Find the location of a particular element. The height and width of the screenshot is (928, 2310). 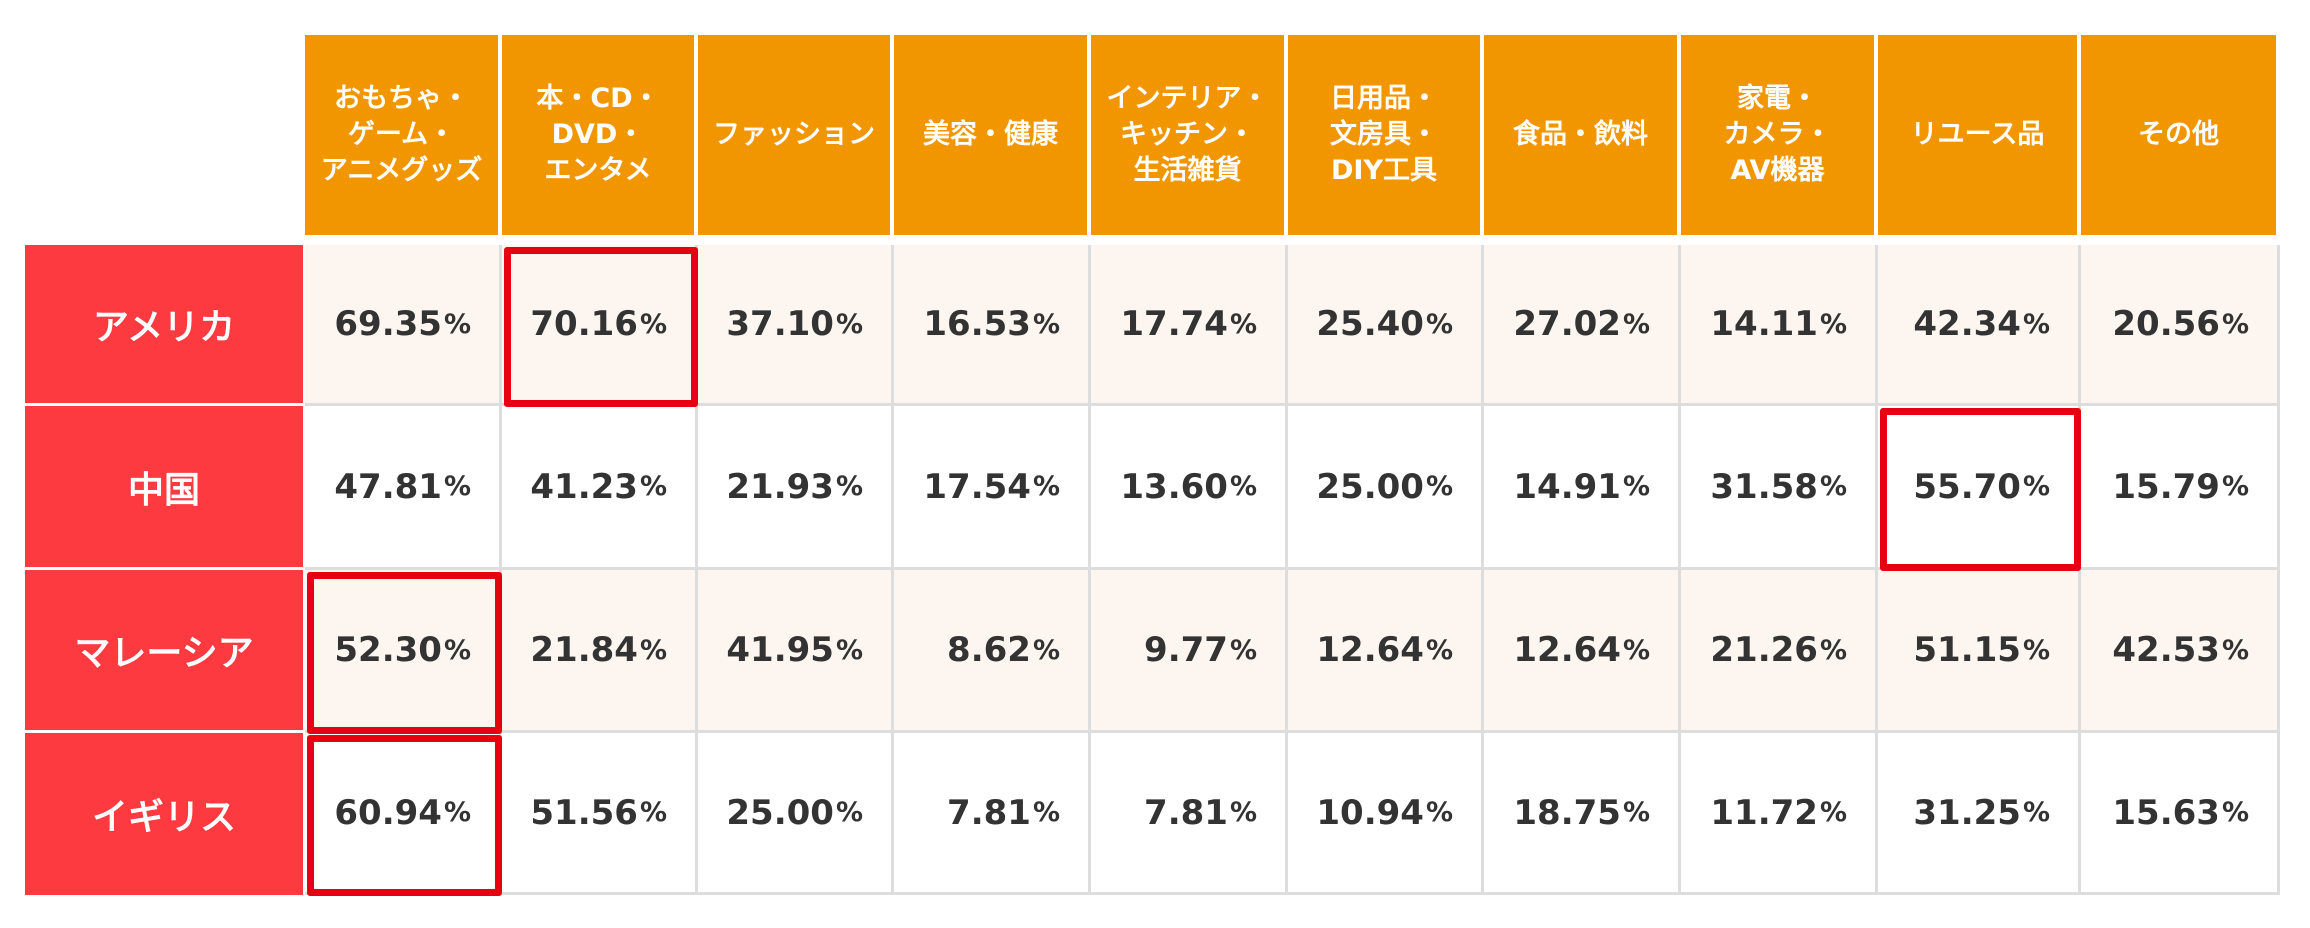

cell-value: 31.25 is located at coordinates (1967, 812).